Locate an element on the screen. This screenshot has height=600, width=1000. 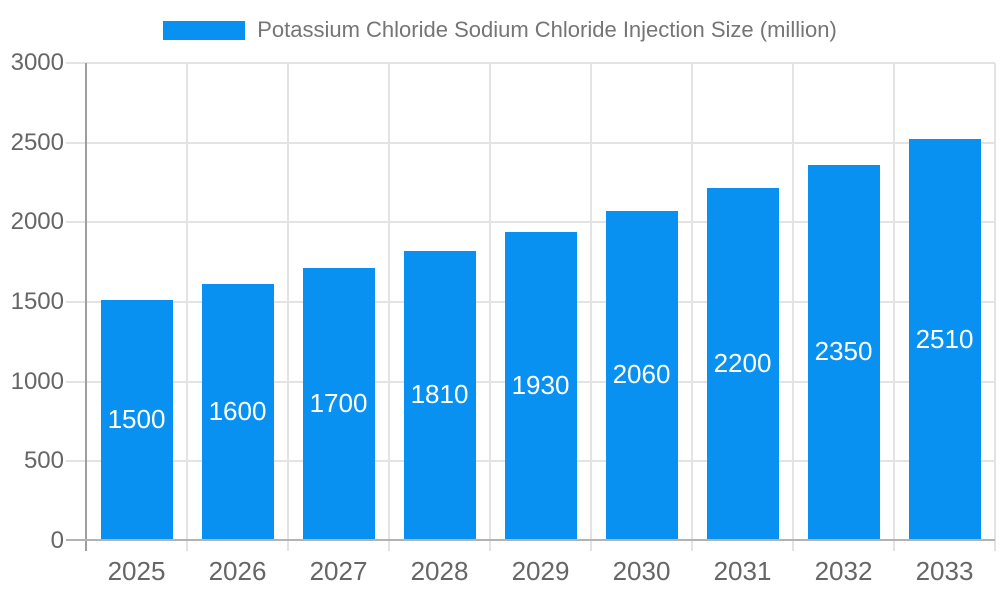
bar-value-label: 2350 is located at coordinates (843, 351).